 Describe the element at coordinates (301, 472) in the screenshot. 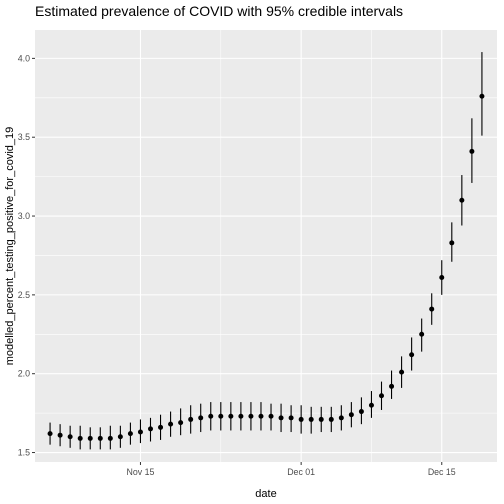

I see `x-tick-label: Dec 01` at that location.